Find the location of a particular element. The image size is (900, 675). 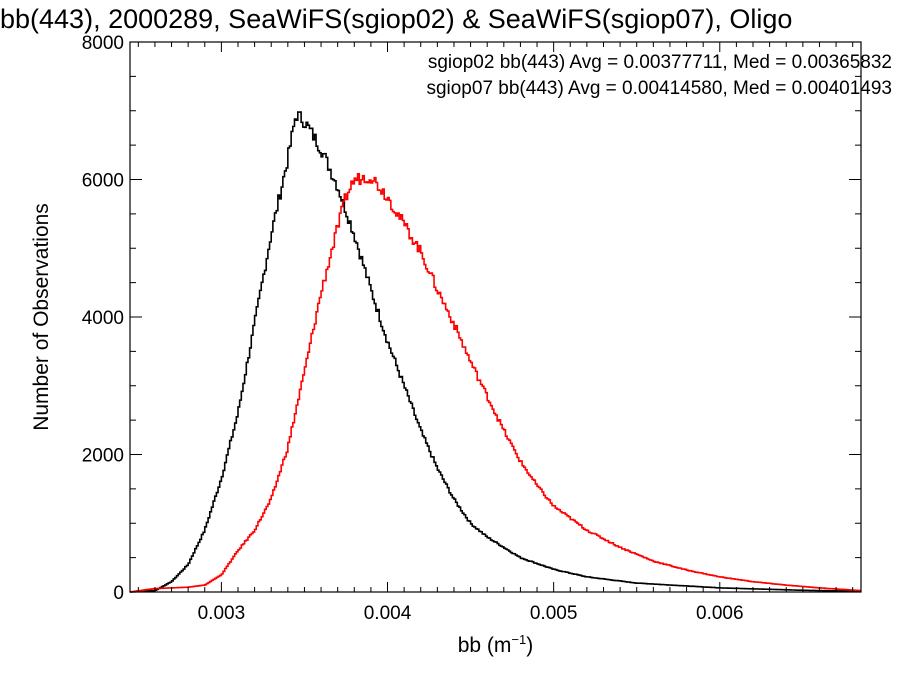

x-tick-label: 0.006 is located at coordinates (720, 613).